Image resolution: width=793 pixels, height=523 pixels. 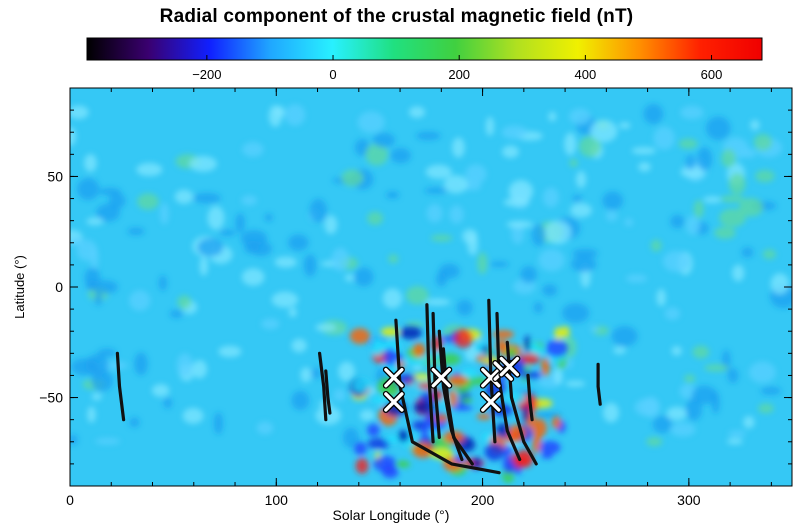 What do you see at coordinates (459, 74) in the screenshot?
I see `colorbar-tick-label: 200` at bounding box center [459, 74].